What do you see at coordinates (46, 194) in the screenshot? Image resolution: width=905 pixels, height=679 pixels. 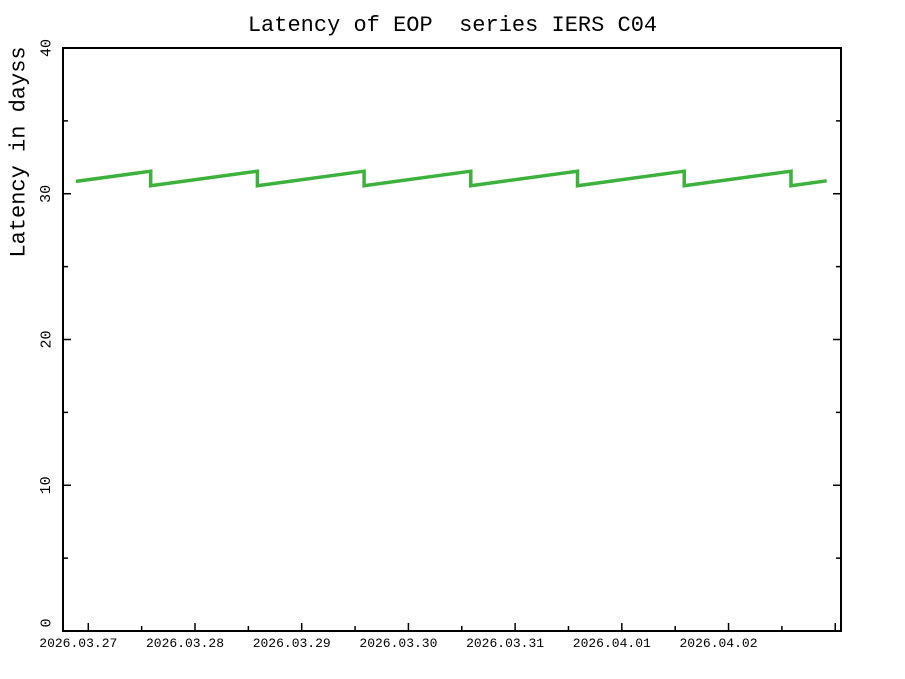 I see `y-tick-label: 30` at bounding box center [46, 194].